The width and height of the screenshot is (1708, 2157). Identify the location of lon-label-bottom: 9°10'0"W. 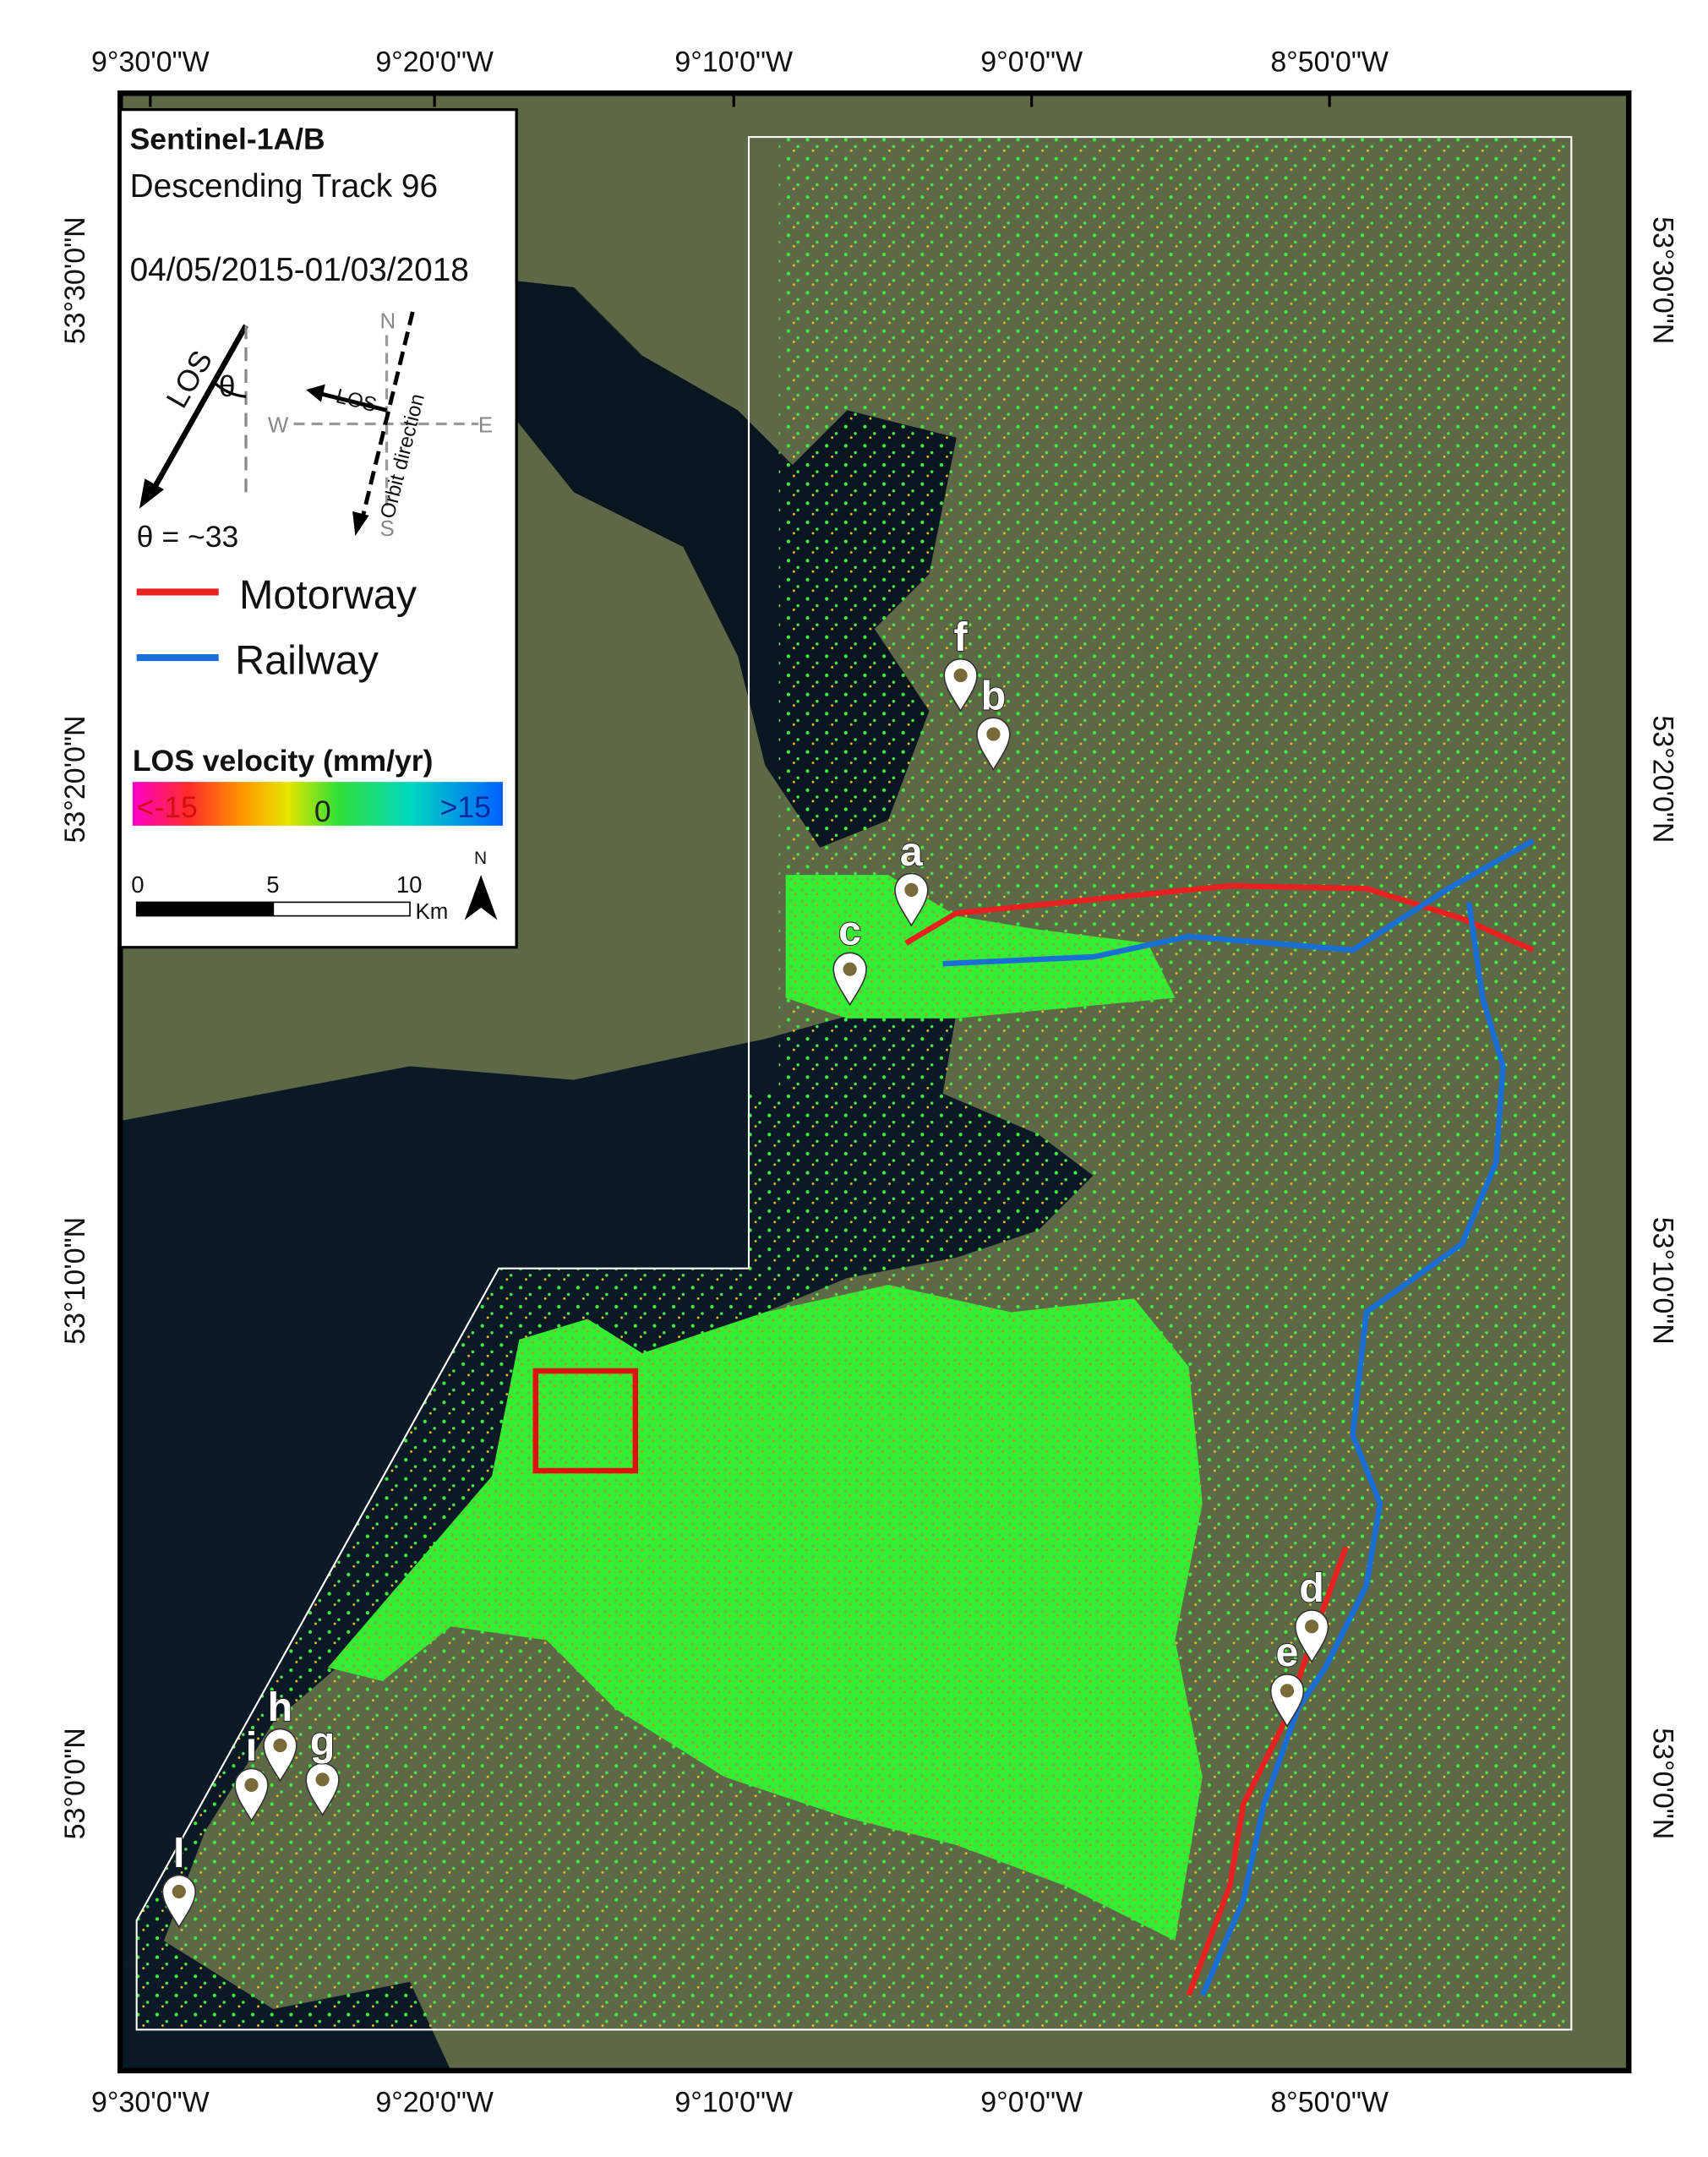
(733, 2102).